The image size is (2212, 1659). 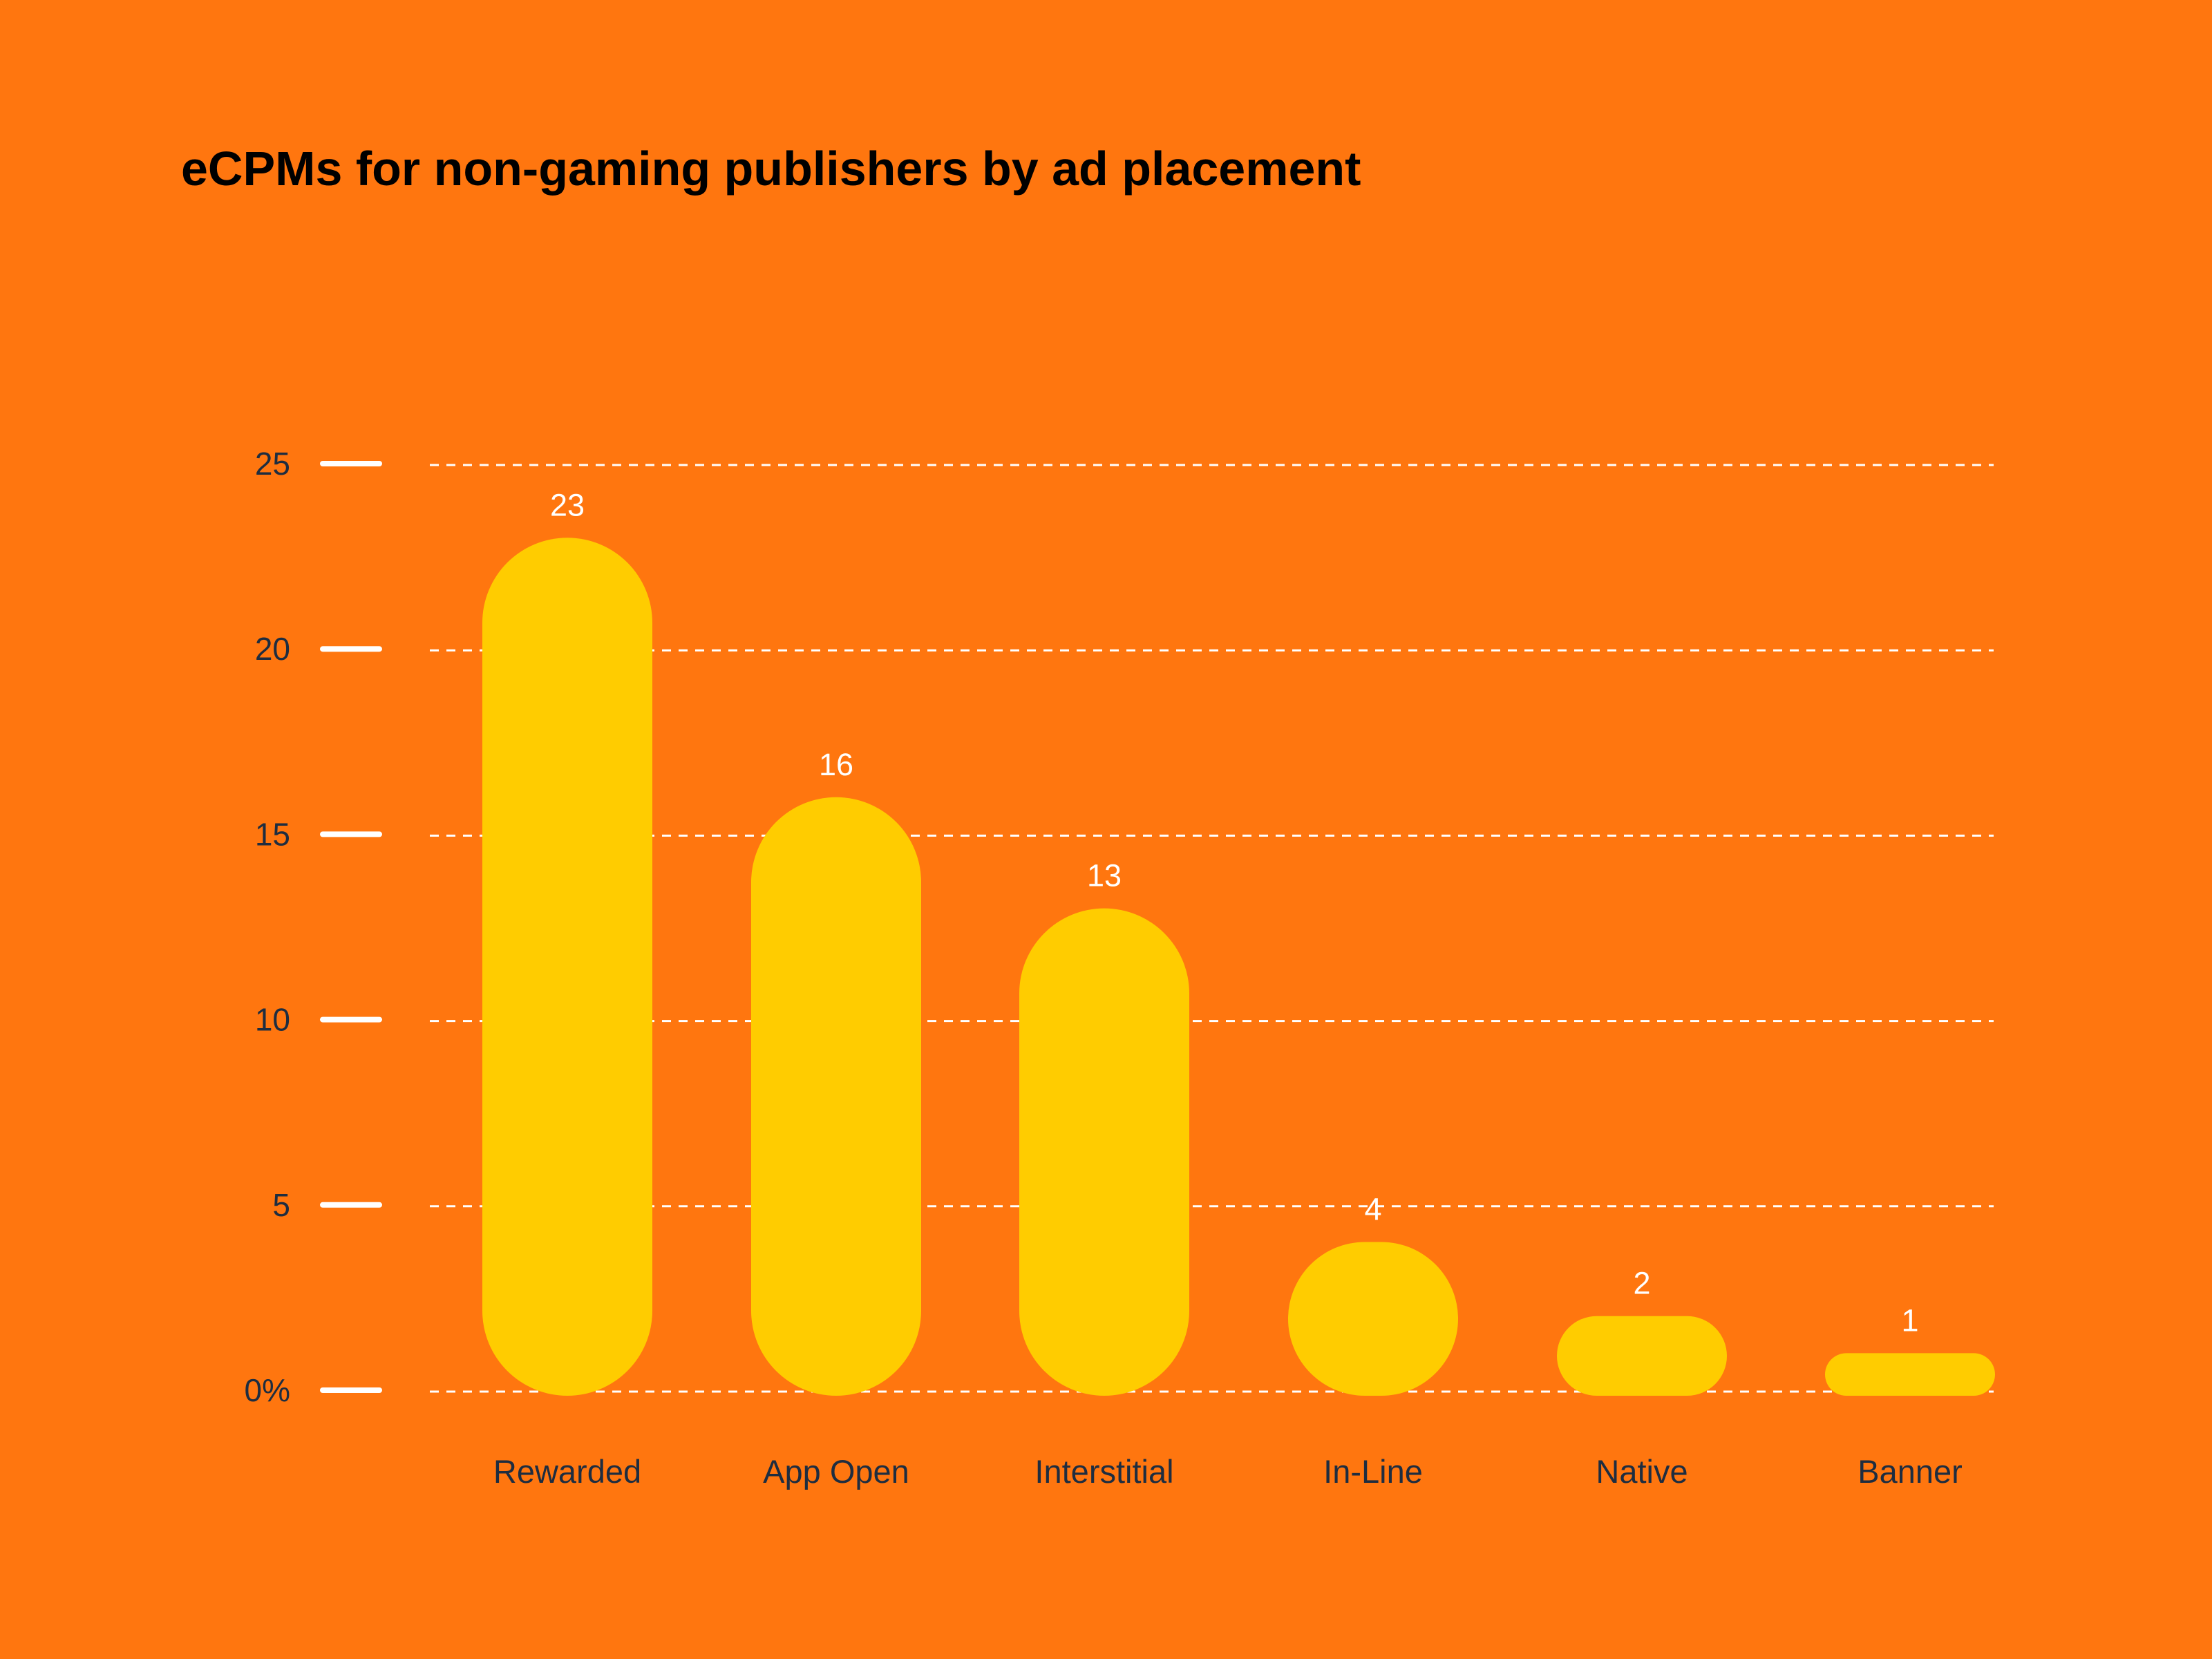 I want to click on bar-banner, so click(x=1910, y=1374).